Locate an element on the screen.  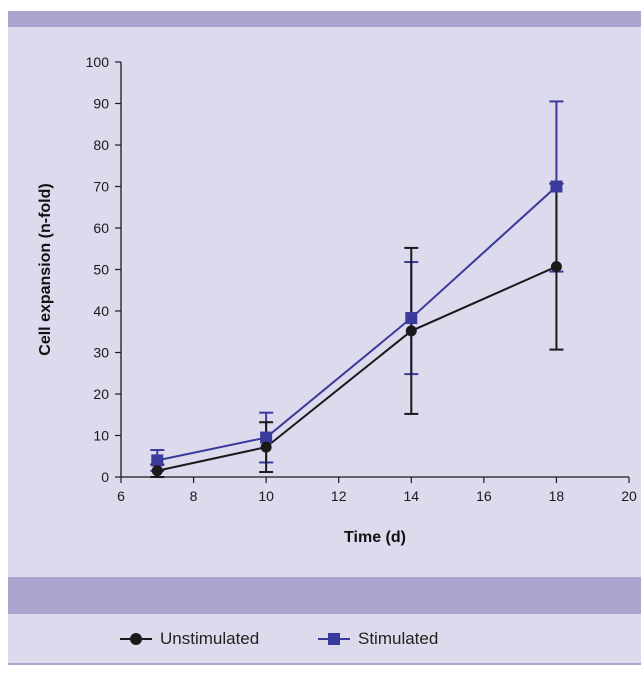
x-tick-label: 16 is located at coordinates (484, 496).